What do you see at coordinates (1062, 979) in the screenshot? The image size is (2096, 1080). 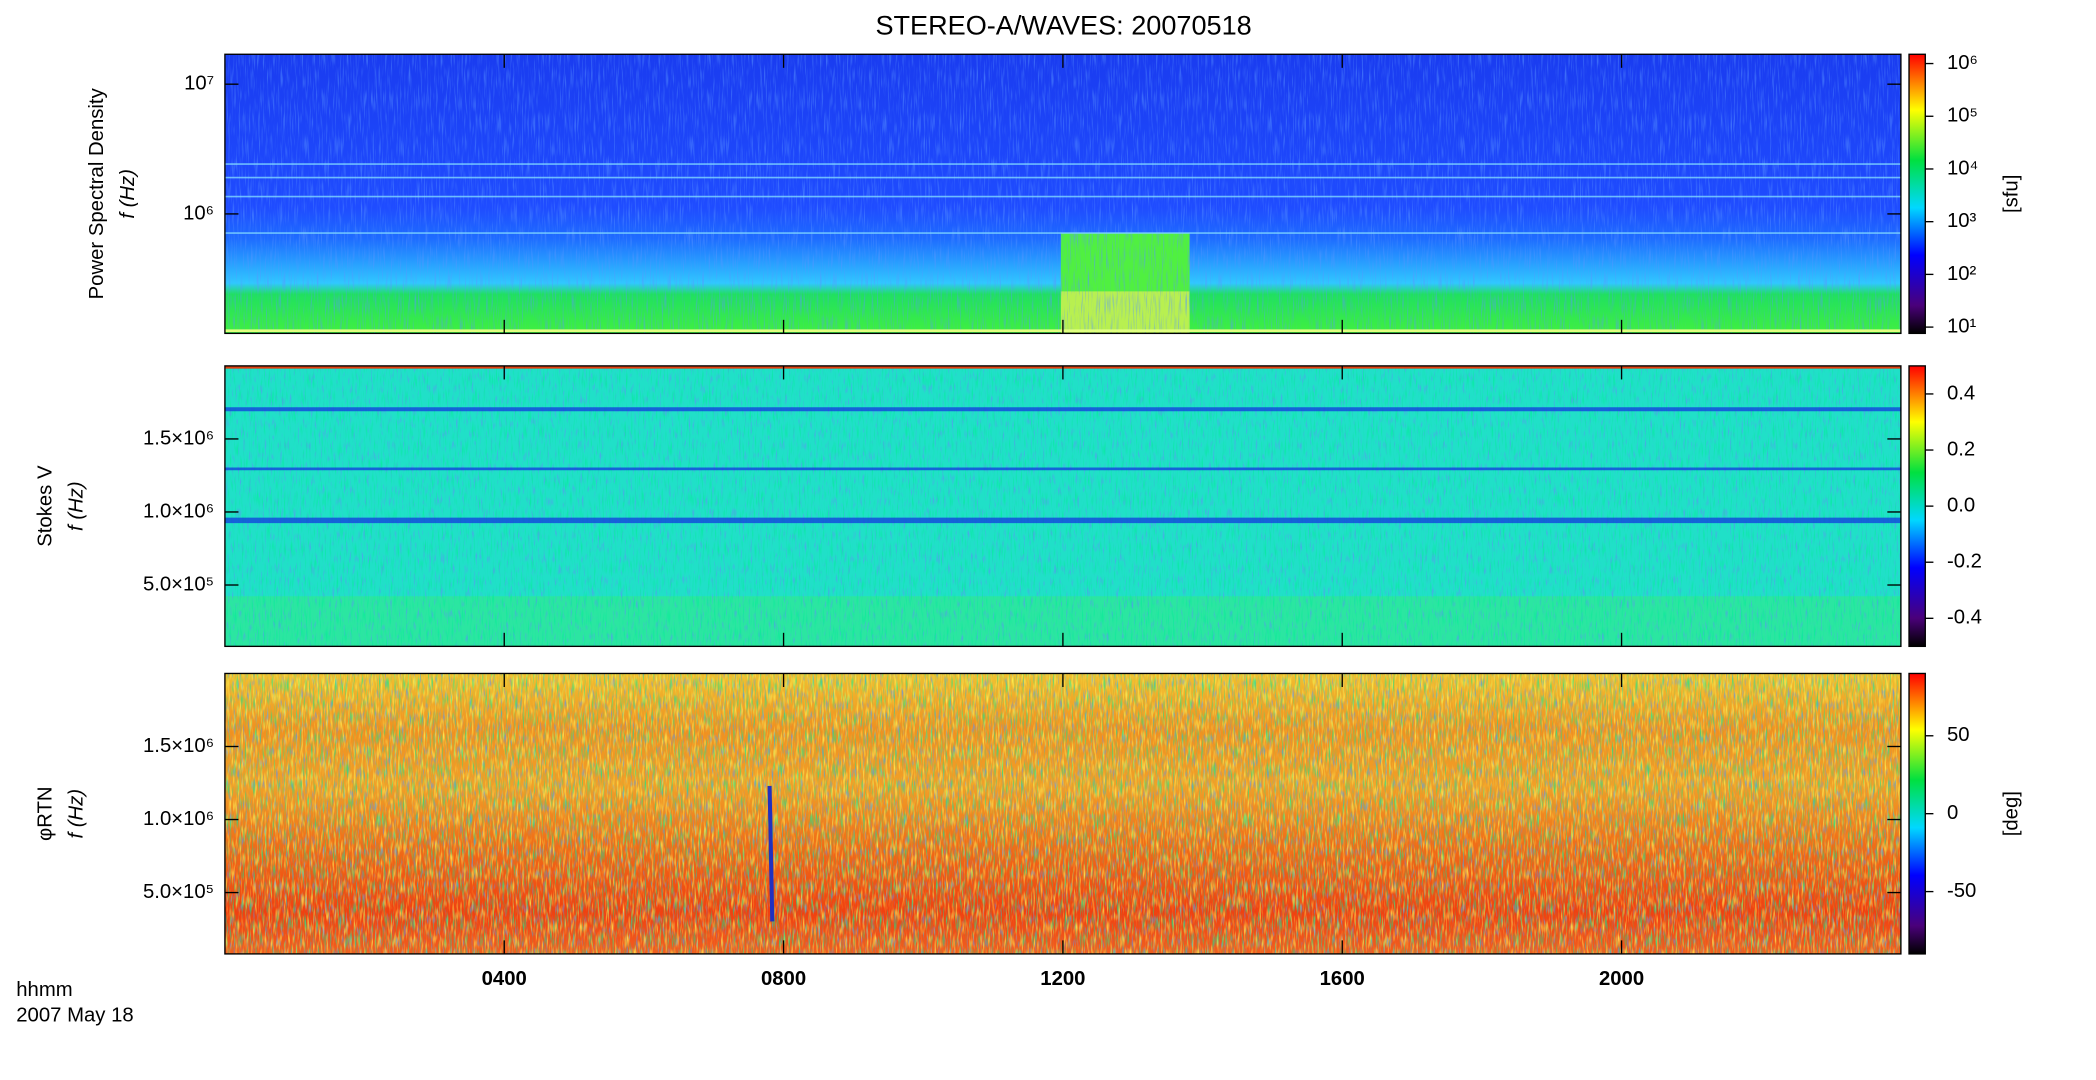 I see `x-tick-label: 1200` at bounding box center [1062, 979].